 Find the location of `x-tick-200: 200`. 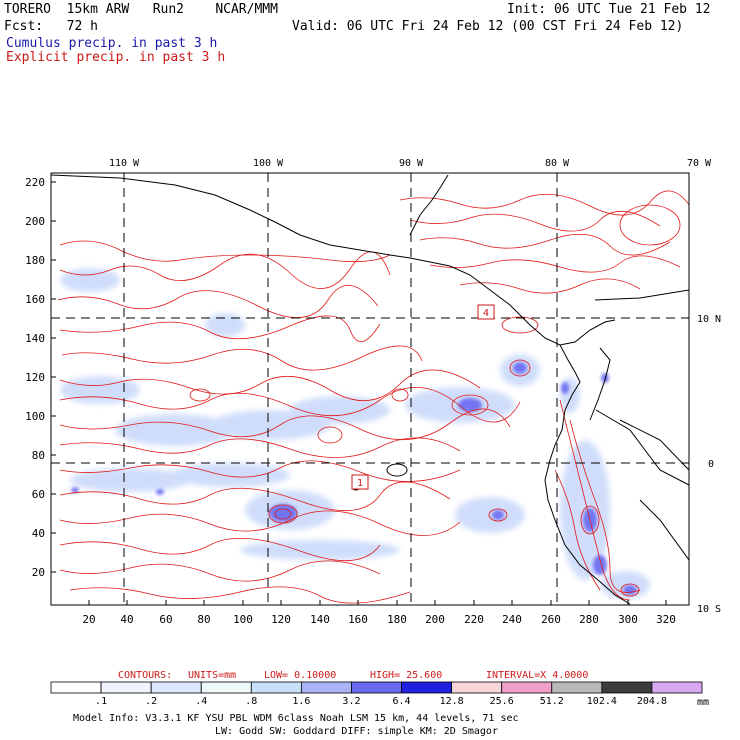

x-tick-200: 200 is located at coordinates (435, 619).